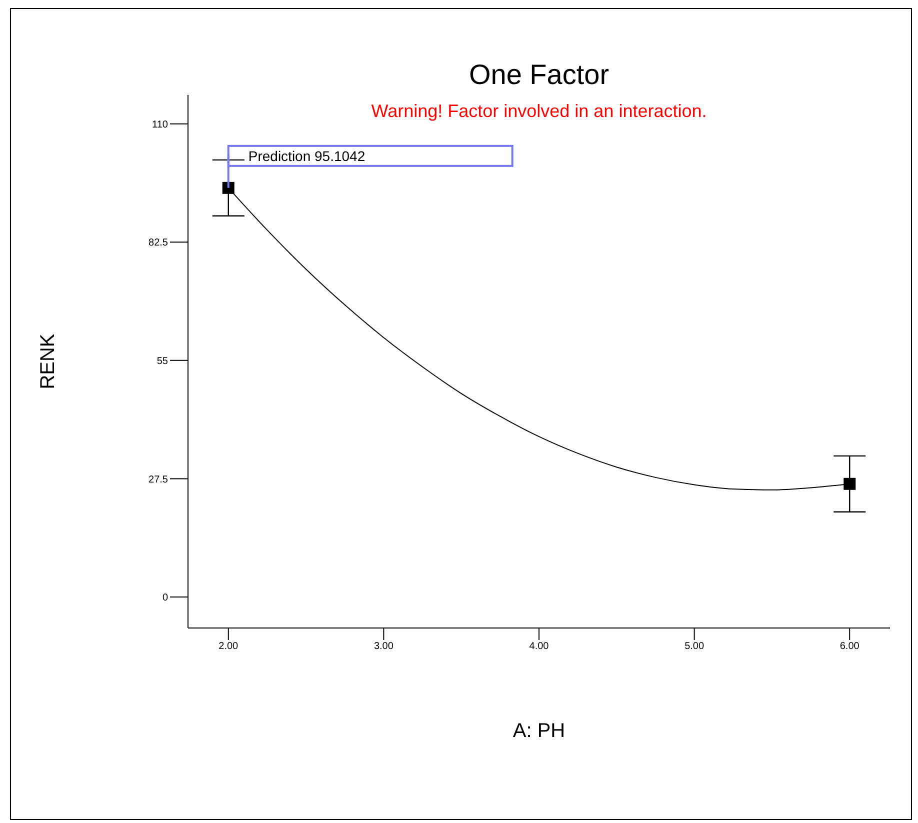  I want to click on x-tick-label: 6.00, so click(850, 646).